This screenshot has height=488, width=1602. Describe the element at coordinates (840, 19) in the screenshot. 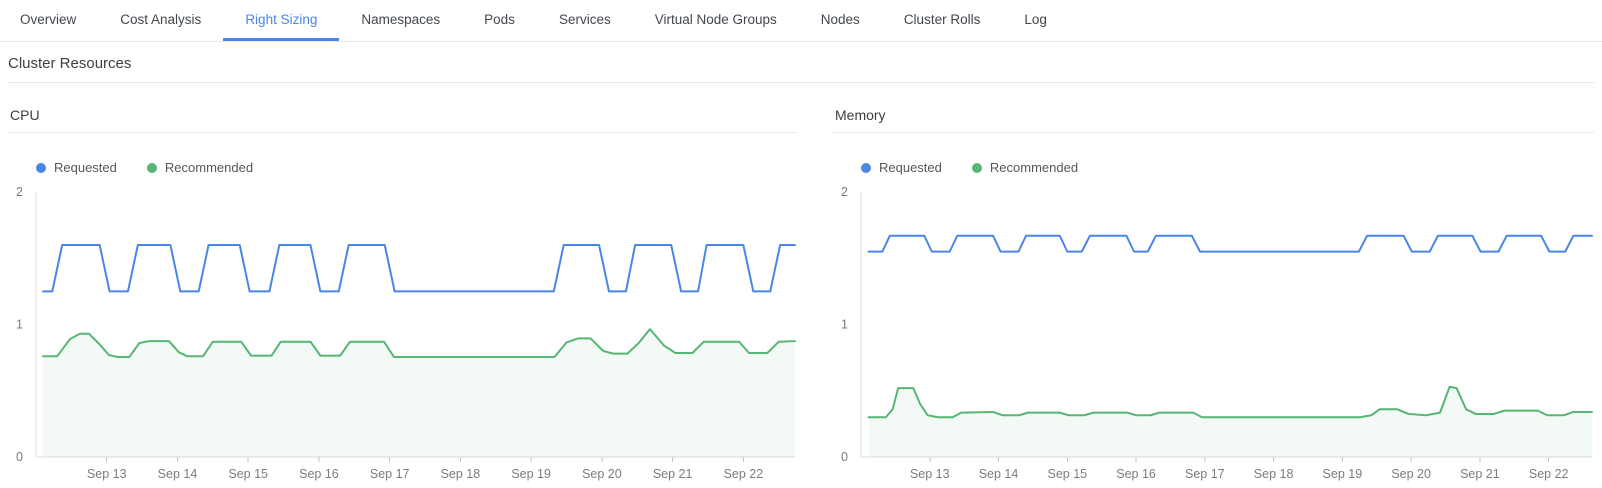

I see `tab-nodes: Nodes` at that location.